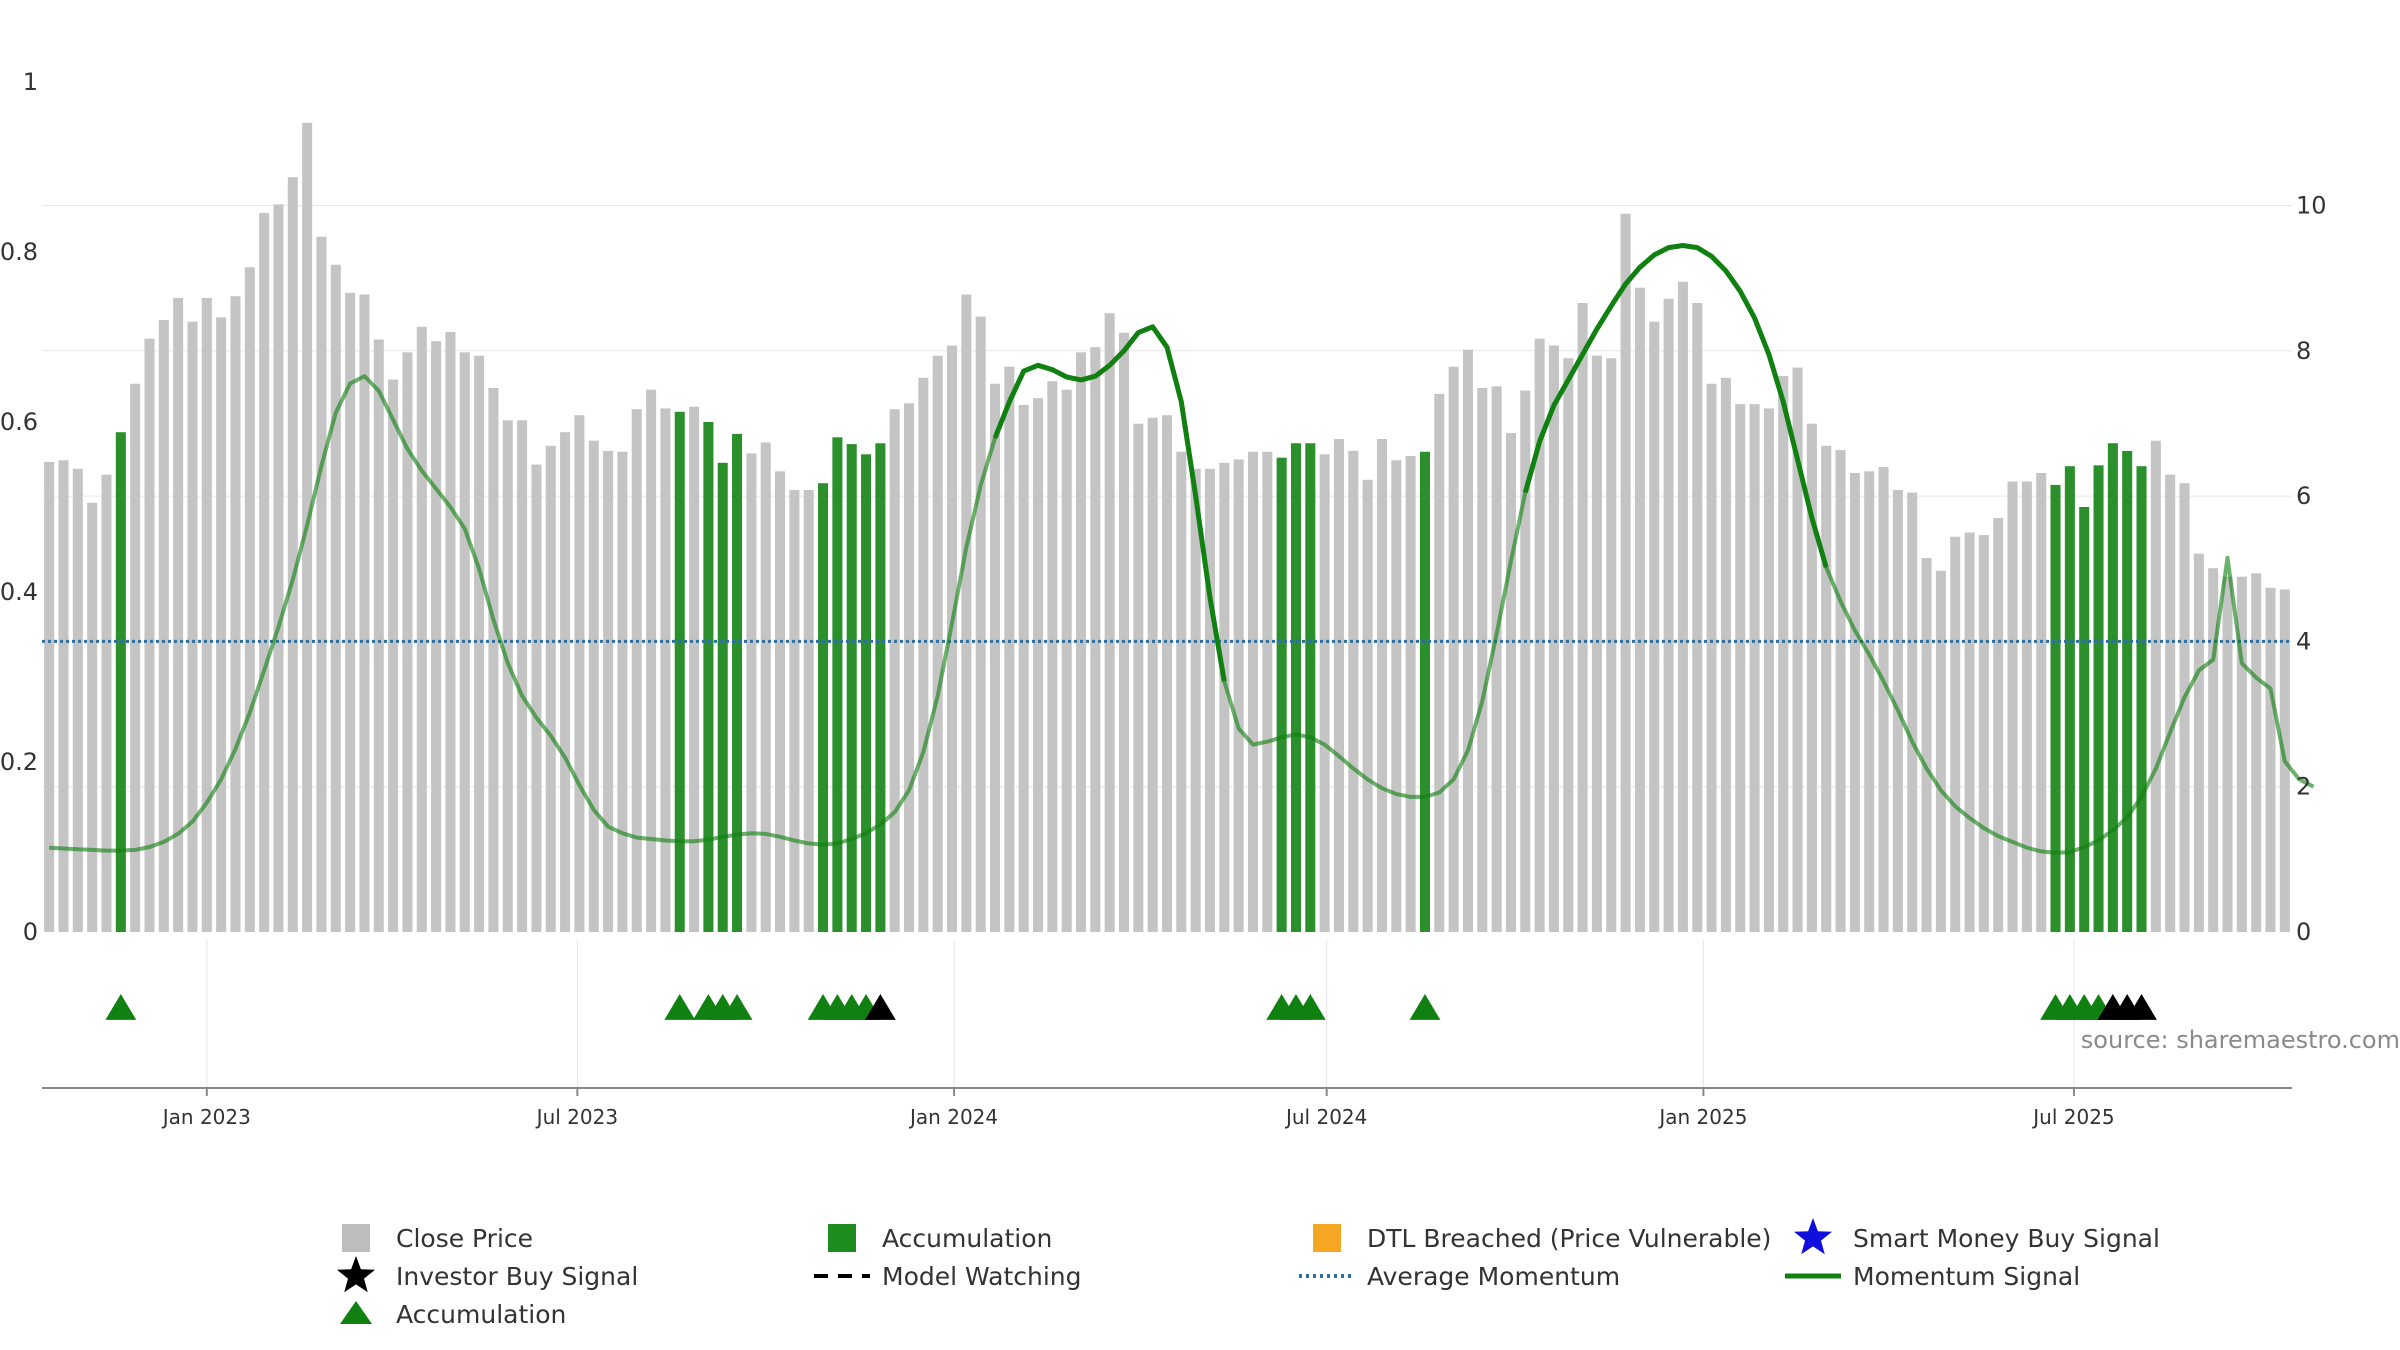 This screenshot has width=2400, height=1350. I want to click on x-tick-label: Jul 2024, so click(1325, 1117).